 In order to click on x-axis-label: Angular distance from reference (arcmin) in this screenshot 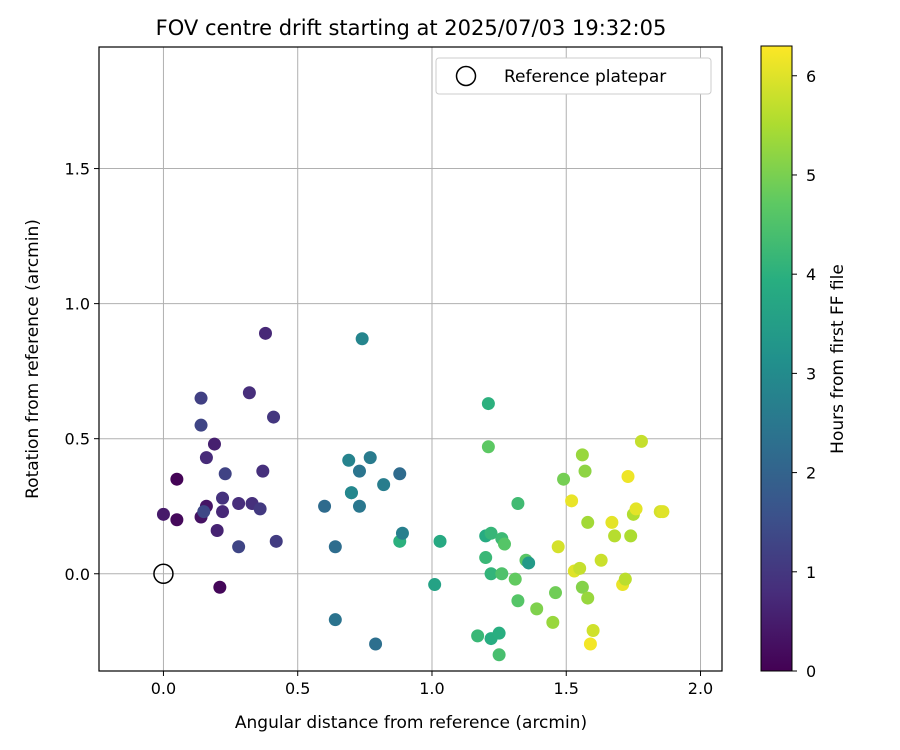, I will do `click(411, 723)`.